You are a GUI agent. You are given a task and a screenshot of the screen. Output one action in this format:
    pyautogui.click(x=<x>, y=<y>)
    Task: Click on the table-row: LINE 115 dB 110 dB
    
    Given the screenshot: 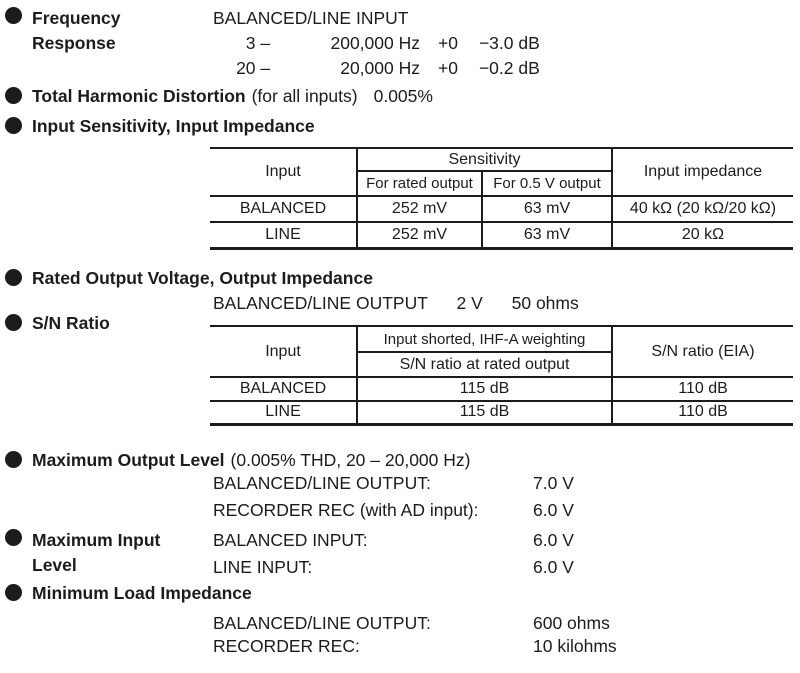 What is the action you would take?
    pyautogui.click(x=501, y=413)
    